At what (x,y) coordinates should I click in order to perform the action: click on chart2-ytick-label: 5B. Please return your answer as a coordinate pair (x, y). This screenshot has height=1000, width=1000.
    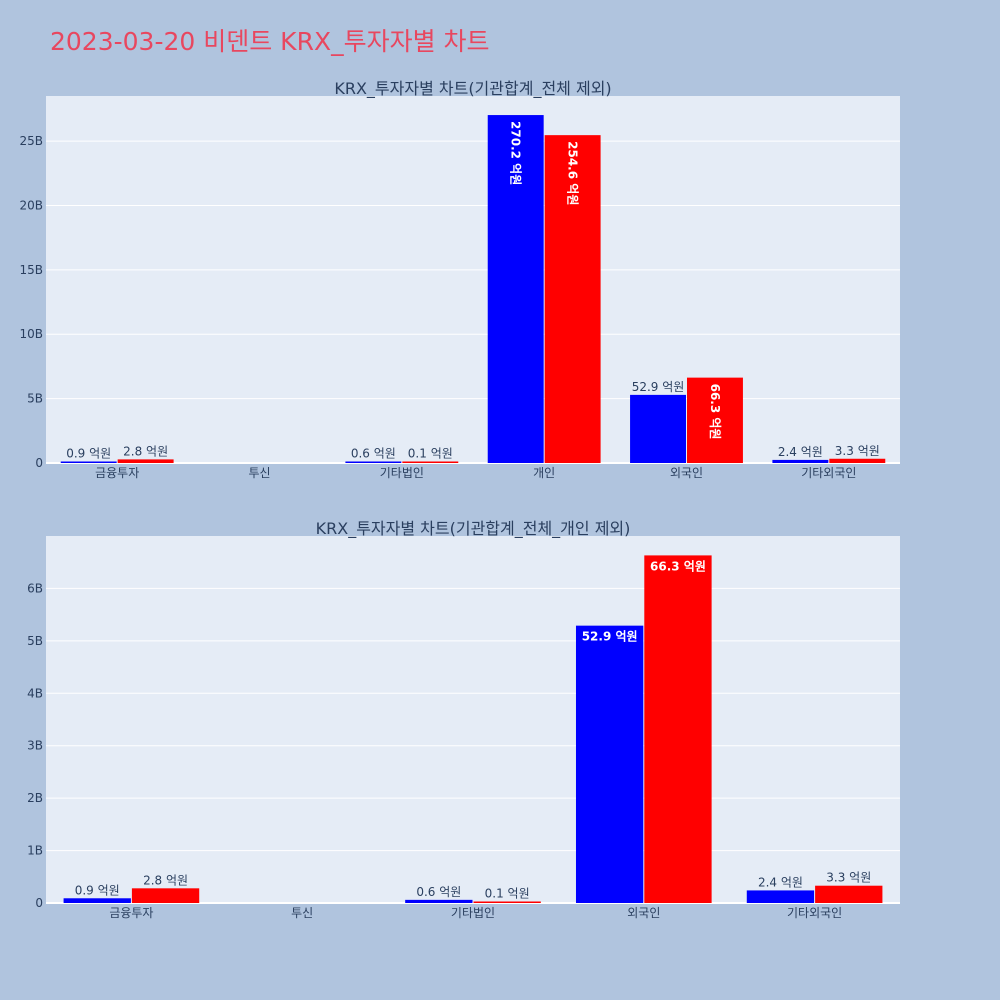
    Looking at the image, I should click on (35, 641).